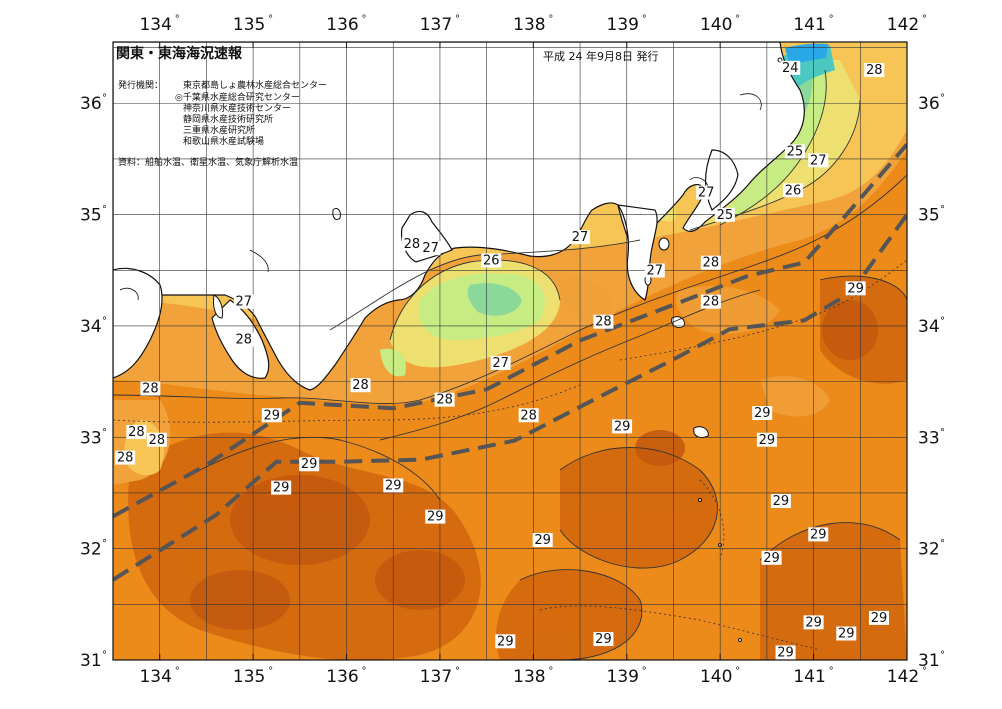  I want to click on lon-tick-label-bottom: 140, so click(716, 677).